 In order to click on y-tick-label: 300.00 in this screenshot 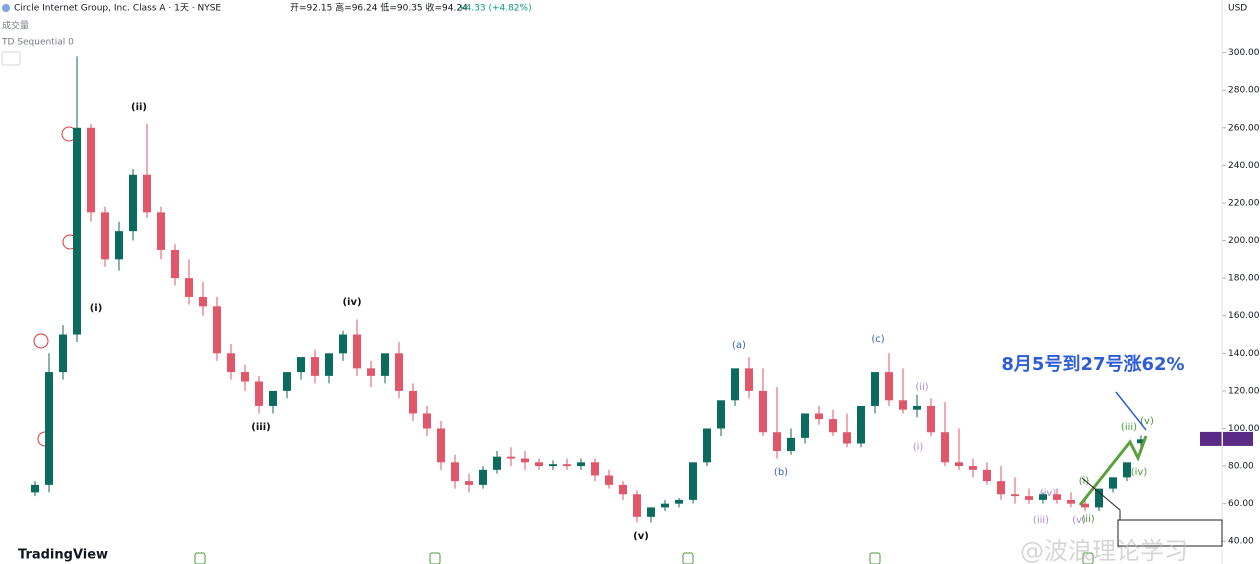, I will do `click(1244, 53)`.